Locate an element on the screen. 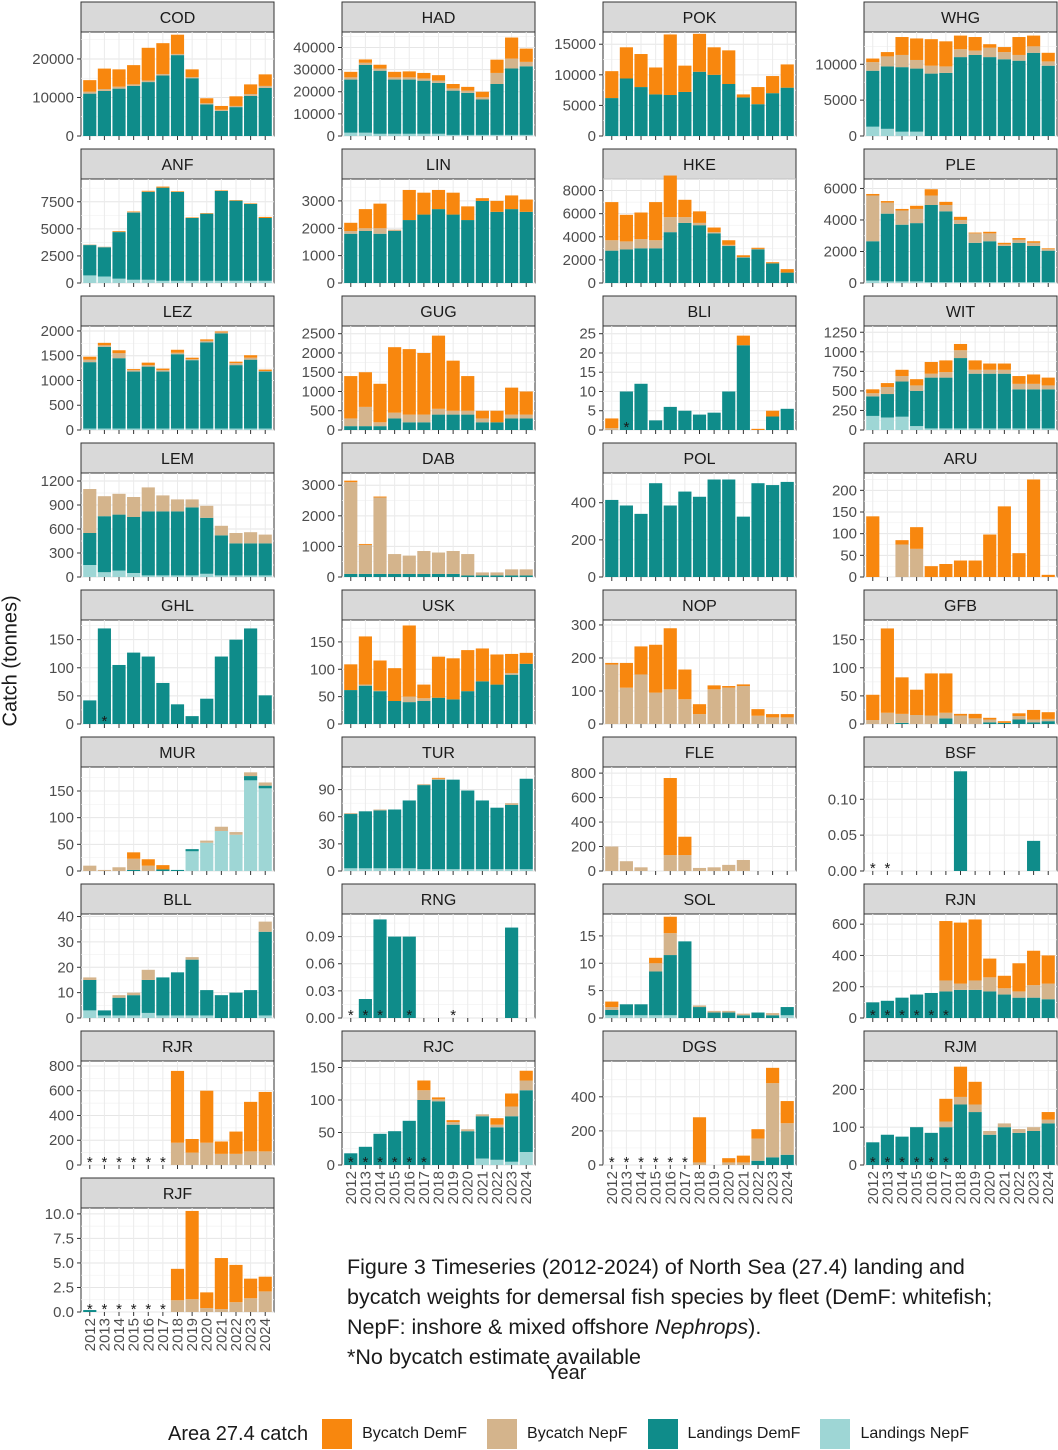 The width and height of the screenshot is (1058, 1450). bar-bll-2019-landings-demf is located at coordinates (192, 987).